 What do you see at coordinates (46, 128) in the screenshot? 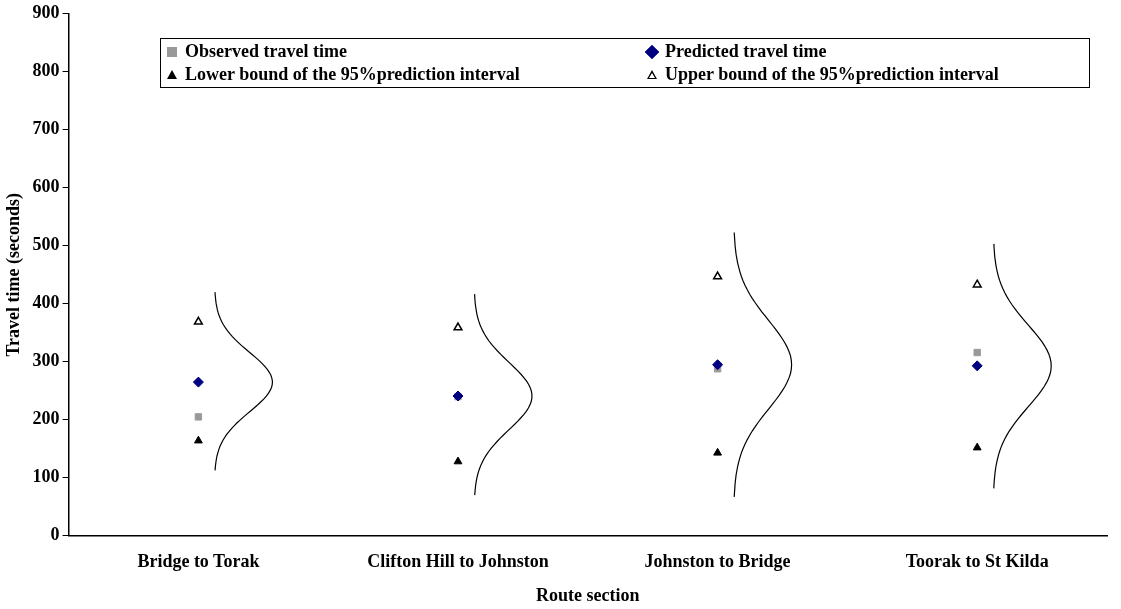
I see `y-tick-label: 700` at bounding box center [46, 128].